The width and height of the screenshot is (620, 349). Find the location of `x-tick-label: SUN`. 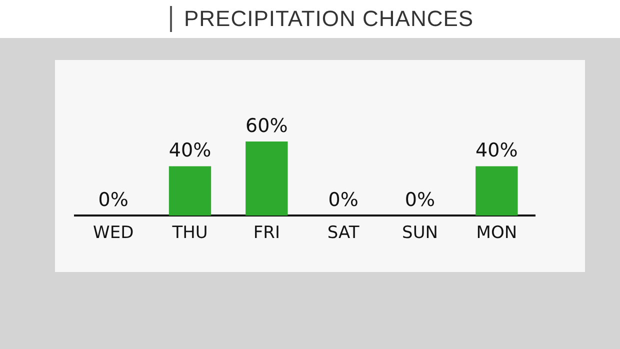

x-tick-label: SUN is located at coordinates (420, 233).